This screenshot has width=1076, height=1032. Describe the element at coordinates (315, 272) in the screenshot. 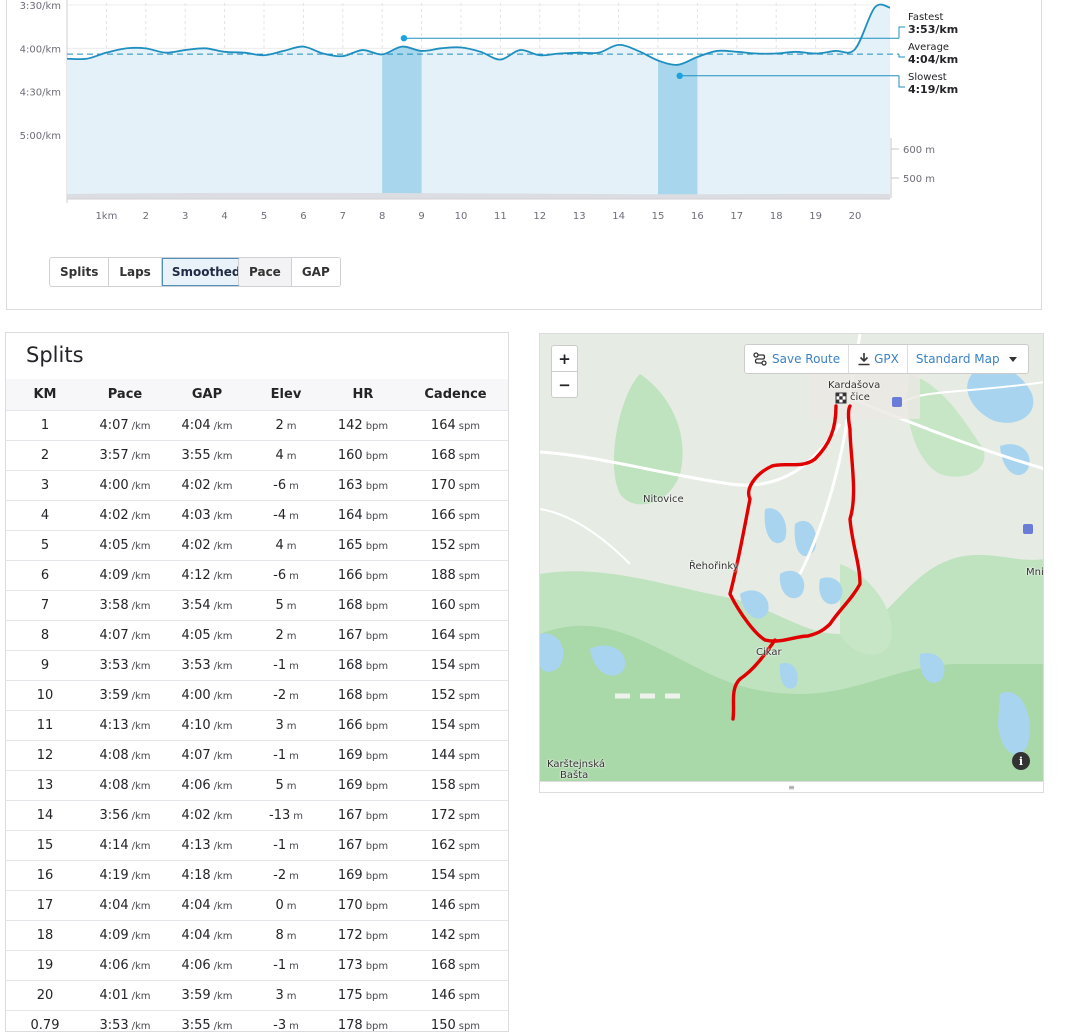

I see `gap-toggle-button: GAP` at that location.